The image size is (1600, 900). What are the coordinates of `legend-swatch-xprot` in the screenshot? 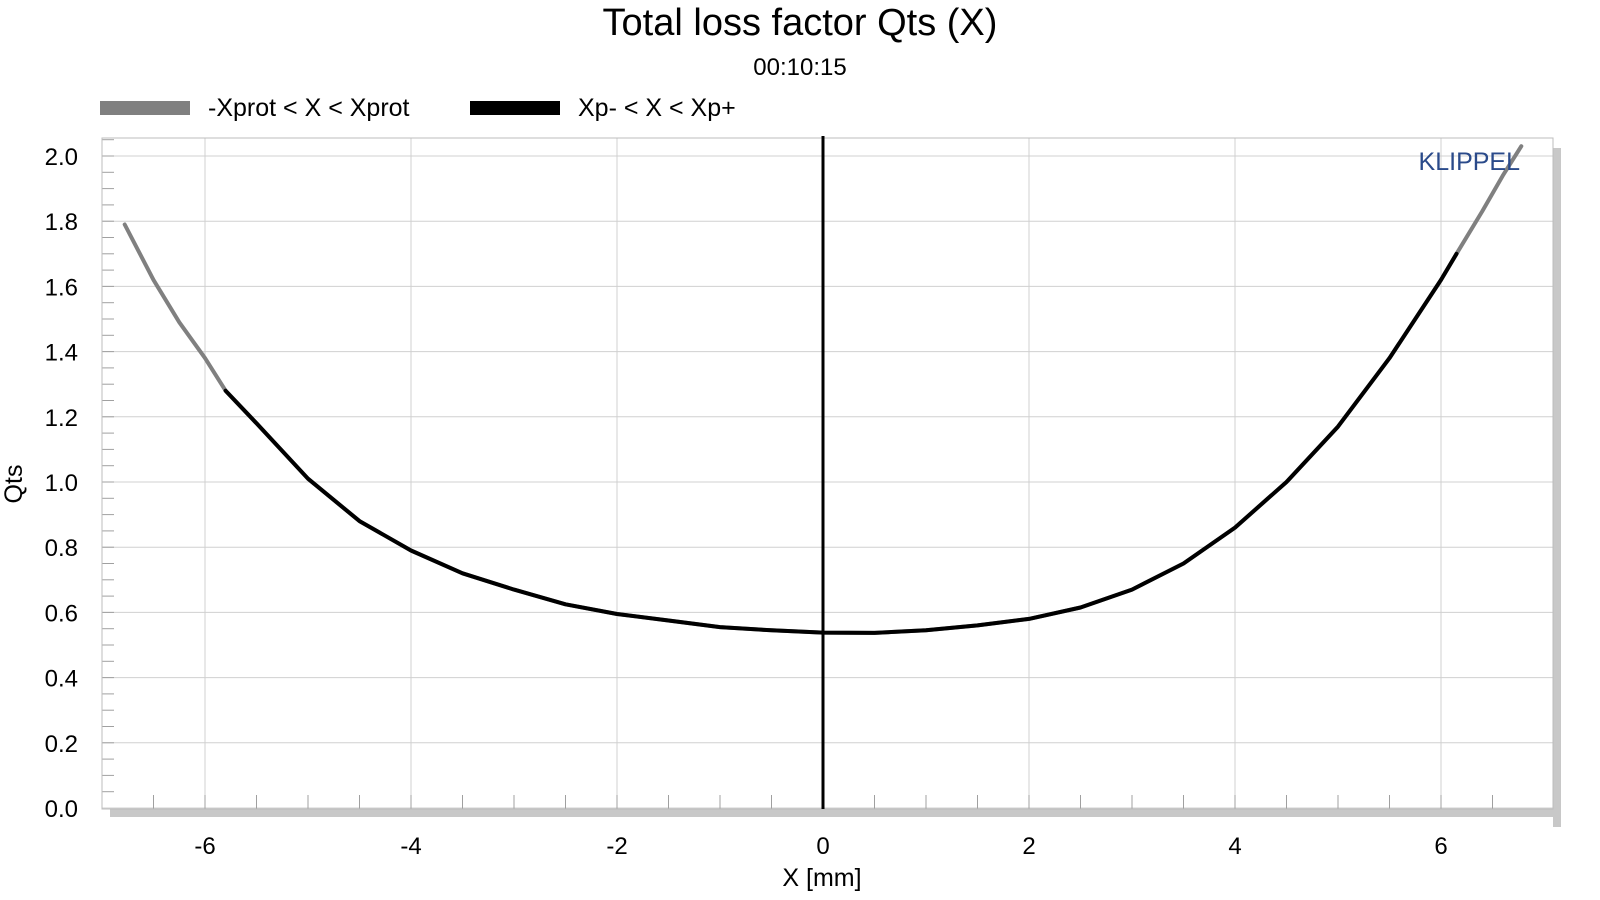 It's located at (145, 108).